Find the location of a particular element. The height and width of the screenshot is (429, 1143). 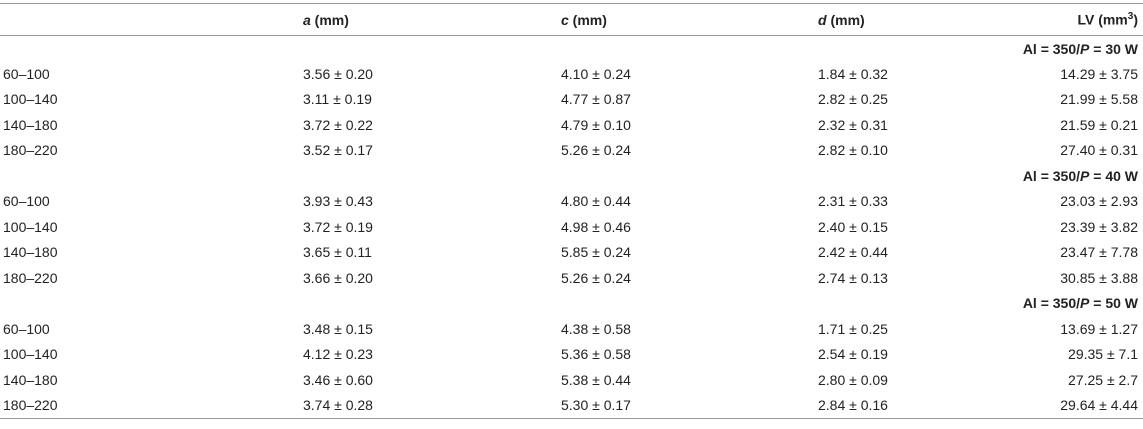

text-part: = 40 W is located at coordinates (1113, 175).